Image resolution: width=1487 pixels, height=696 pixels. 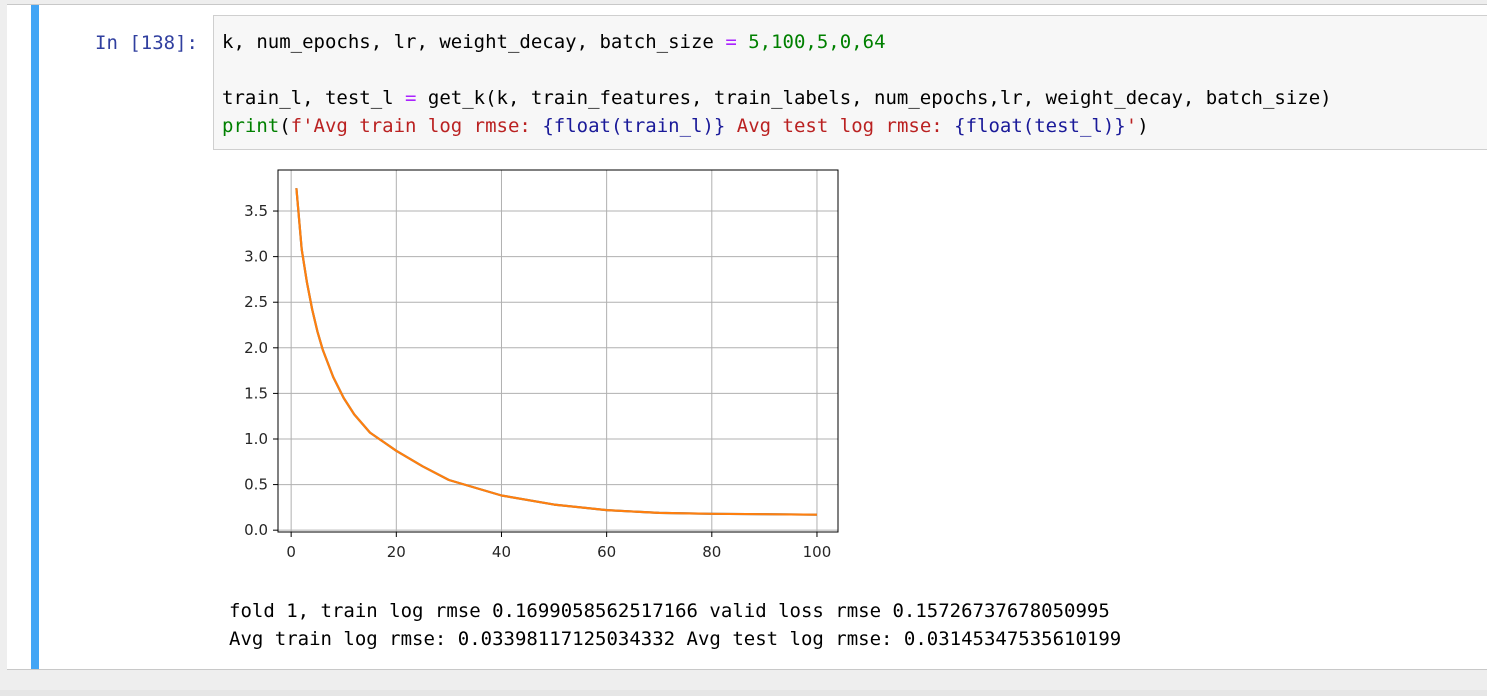 What do you see at coordinates (285, 126) in the screenshot?
I see `code-line-3-open: (` at bounding box center [285, 126].